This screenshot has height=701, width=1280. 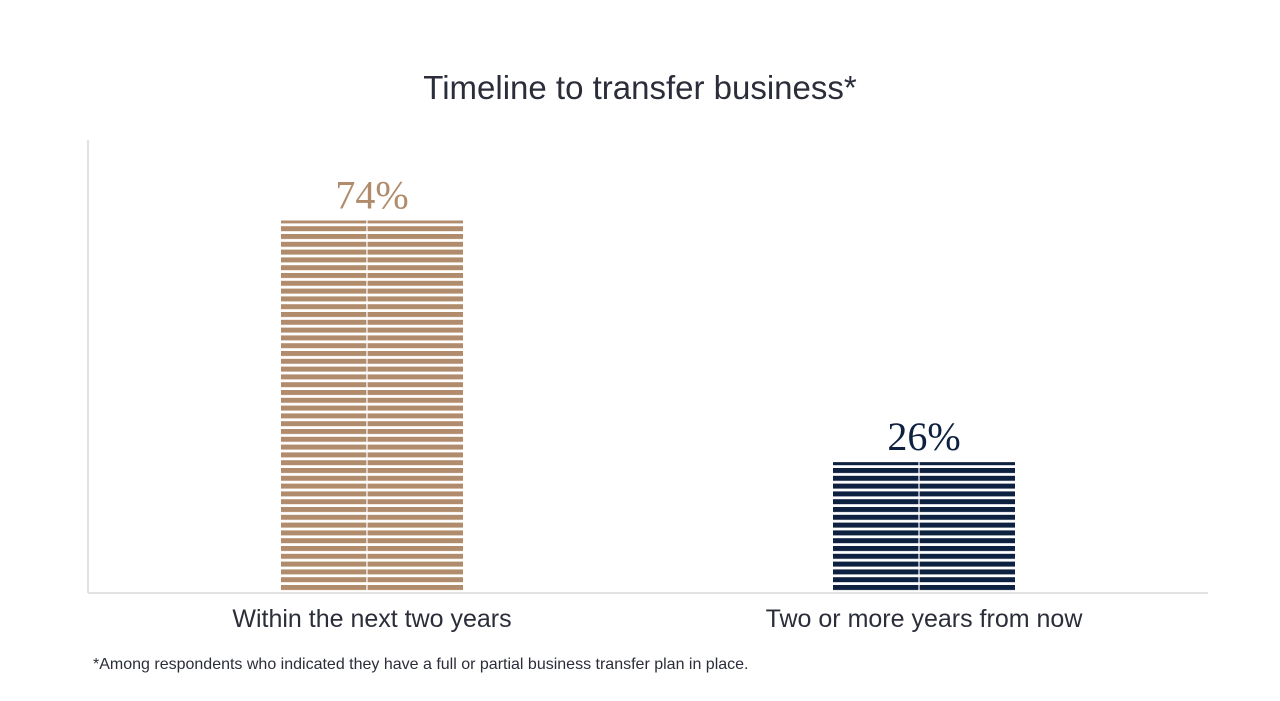 What do you see at coordinates (371, 195) in the screenshot?
I see `value-label-1: 74%` at bounding box center [371, 195].